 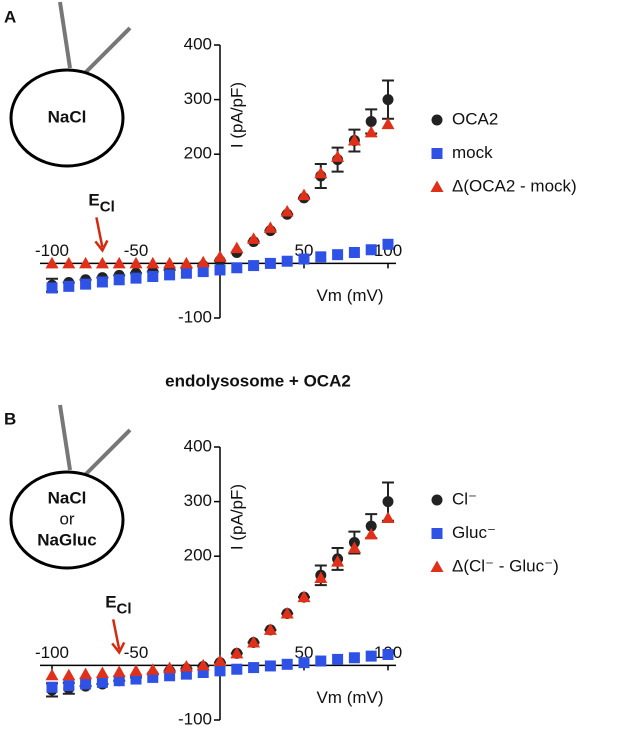 I want to click on legend-label: Gluc⁻, so click(x=474, y=532).